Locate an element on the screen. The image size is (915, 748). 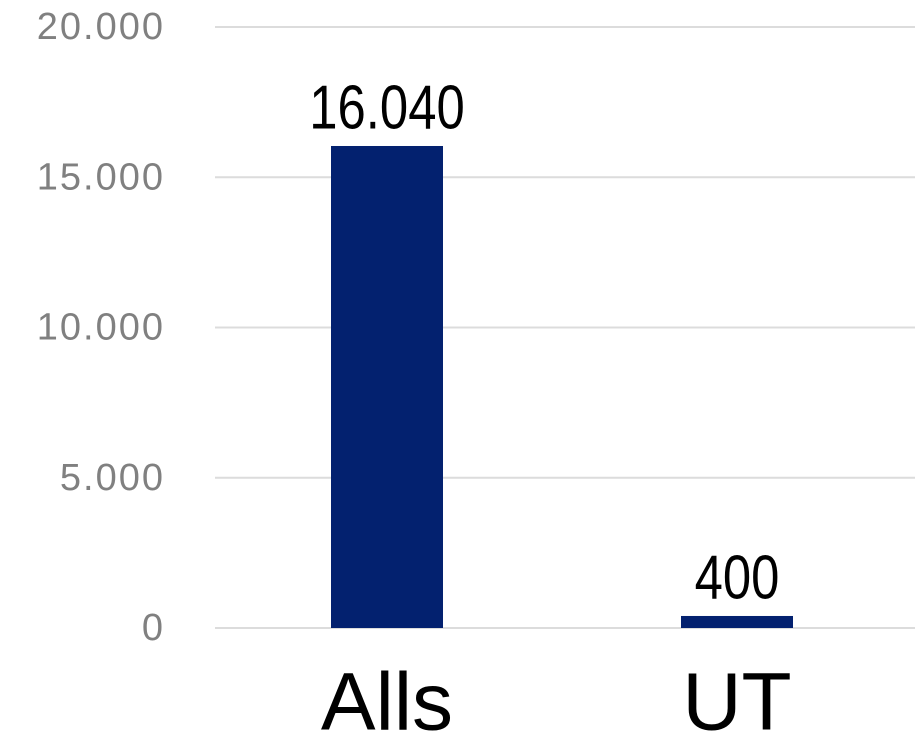
y-tick-label: 5.000 is located at coordinates (112, 478).